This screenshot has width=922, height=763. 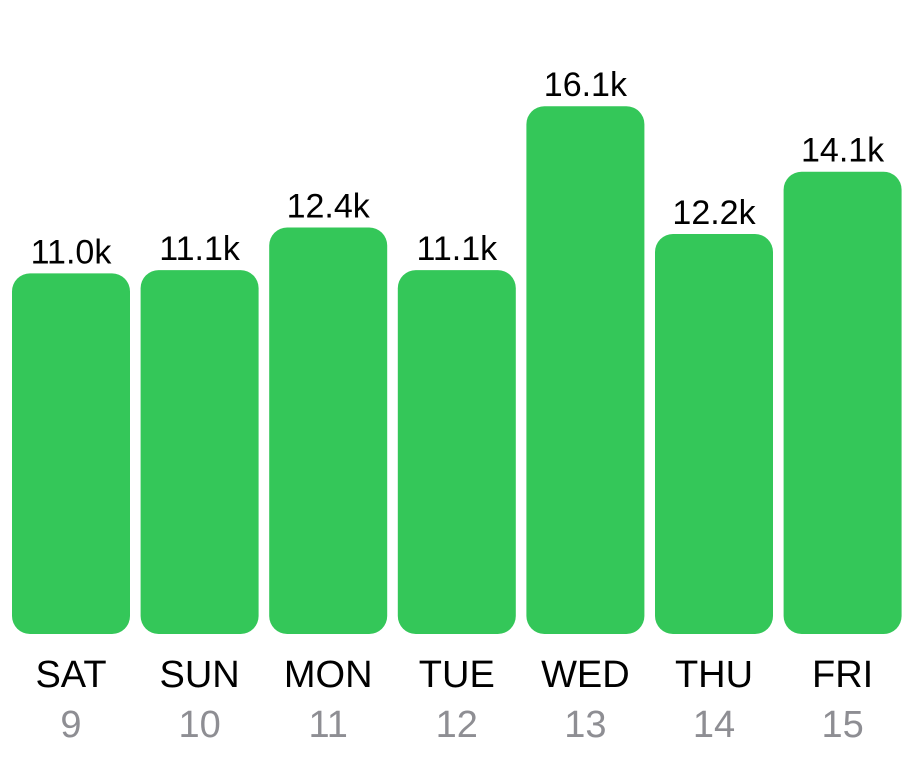 I want to click on date-label-thu: 14, so click(x=714, y=725).